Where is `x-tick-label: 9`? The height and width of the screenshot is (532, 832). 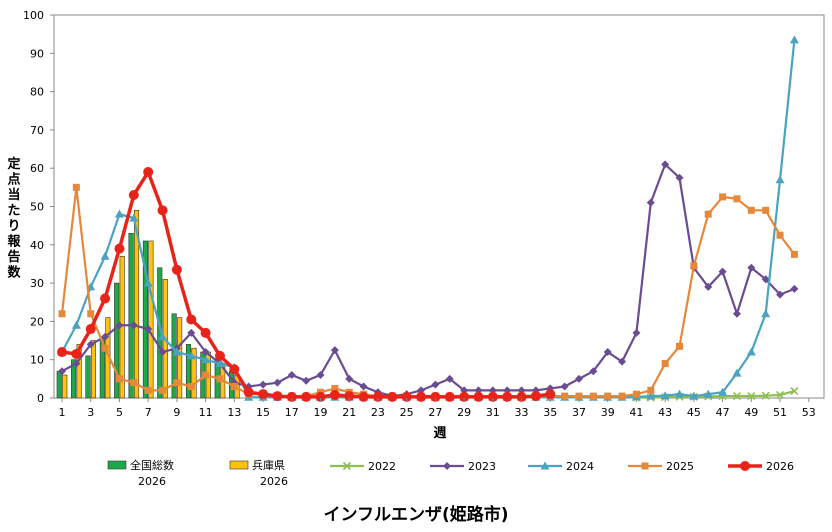
x-tick-label: 9 is located at coordinates (176, 412).